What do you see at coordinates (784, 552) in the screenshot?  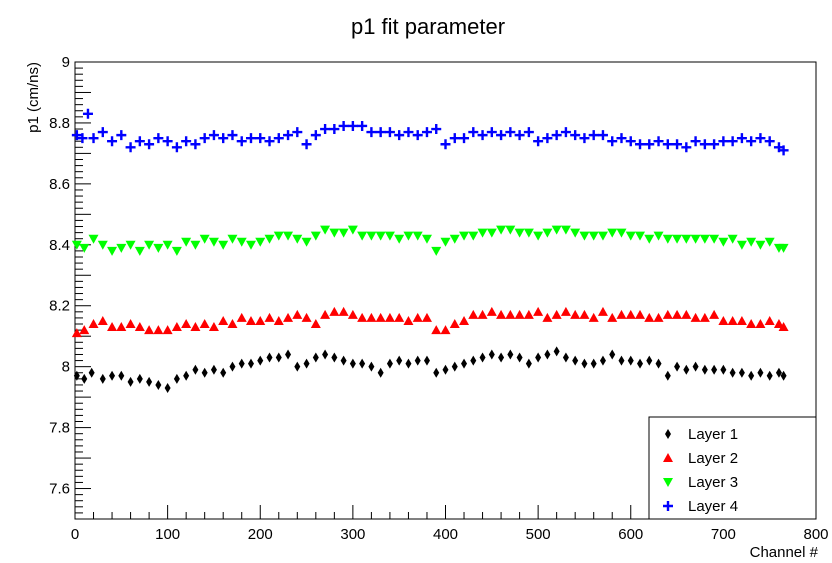 I see `x-axis-title: Channel #` at bounding box center [784, 552].